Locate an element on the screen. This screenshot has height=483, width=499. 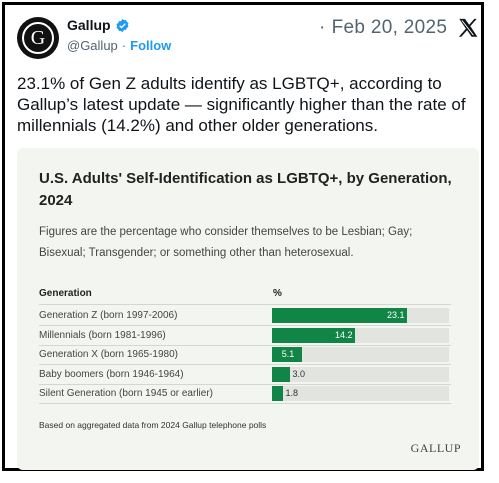
avatar: G is located at coordinates (38, 38).